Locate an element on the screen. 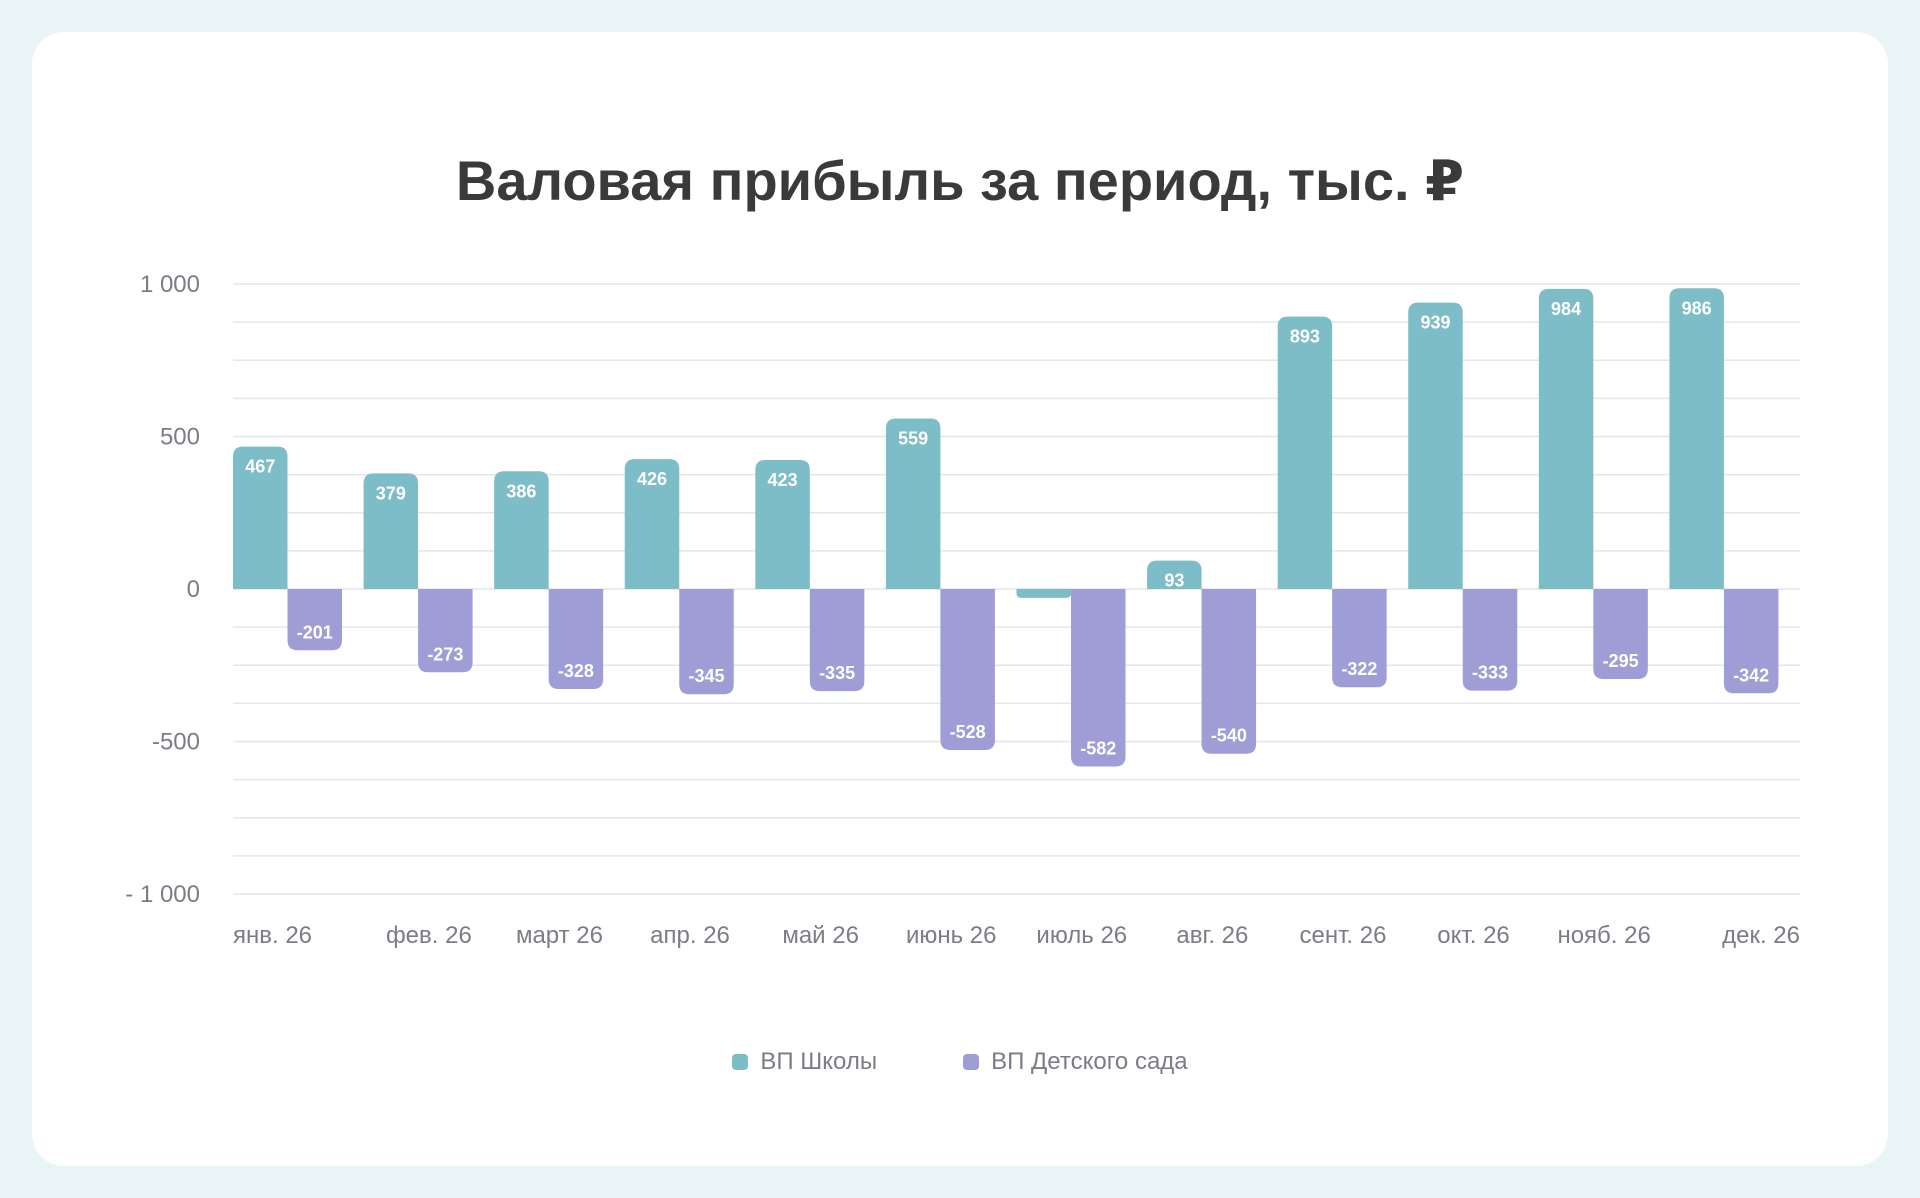  legend-item-school: ВП Школы is located at coordinates (804, 1062).